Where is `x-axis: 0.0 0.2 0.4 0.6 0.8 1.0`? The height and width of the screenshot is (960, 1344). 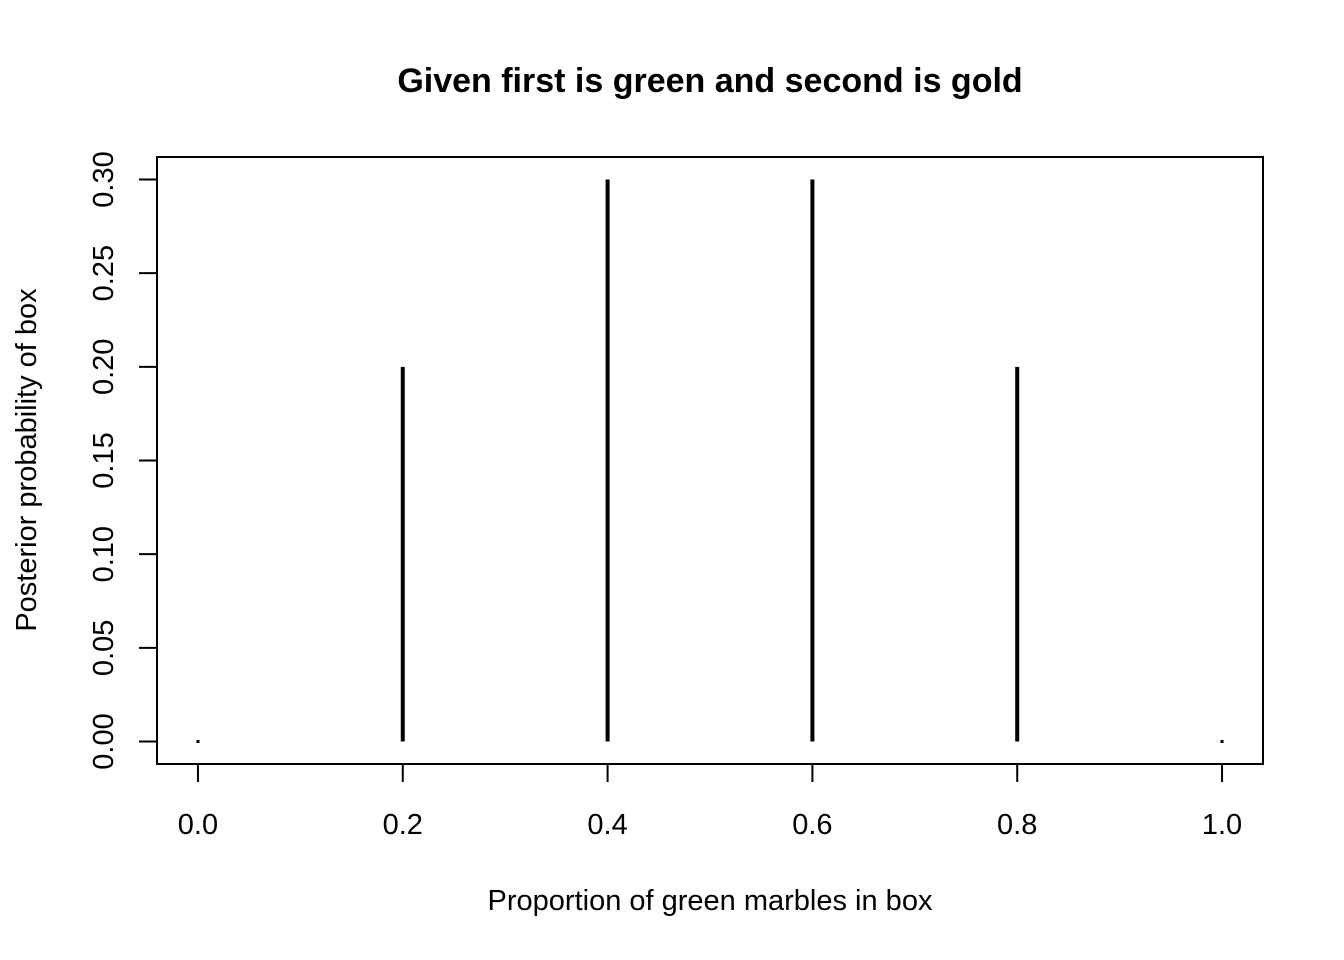
x-axis: 0.0 0.2 0.4 0.6 0.8 1.0 is located at coordinates (710, 802).